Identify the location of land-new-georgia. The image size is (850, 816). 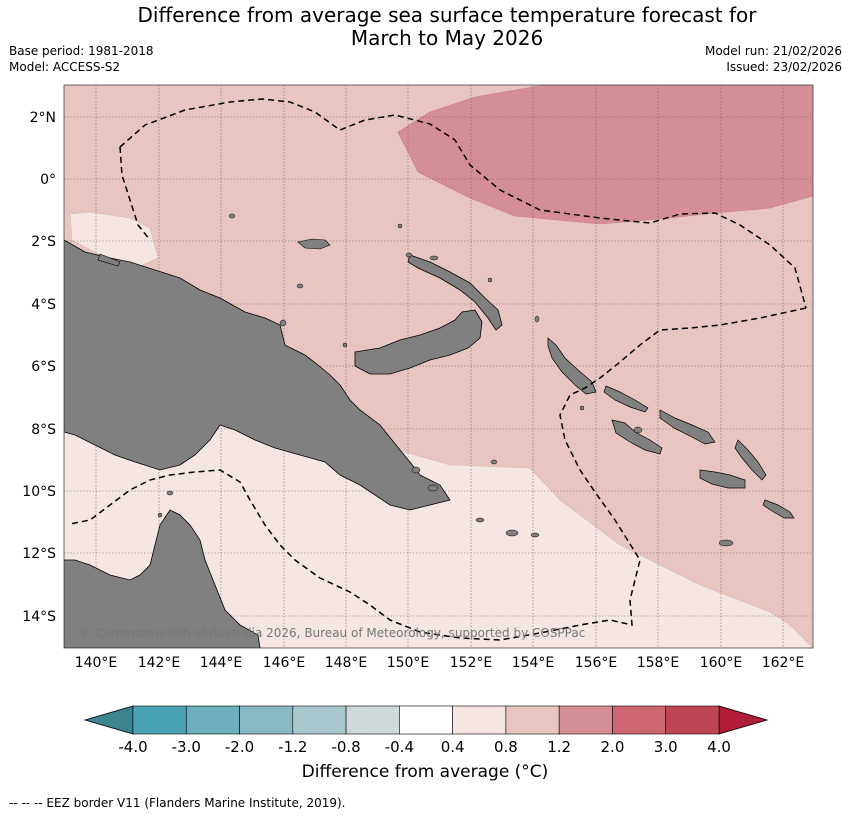
(637, 437).